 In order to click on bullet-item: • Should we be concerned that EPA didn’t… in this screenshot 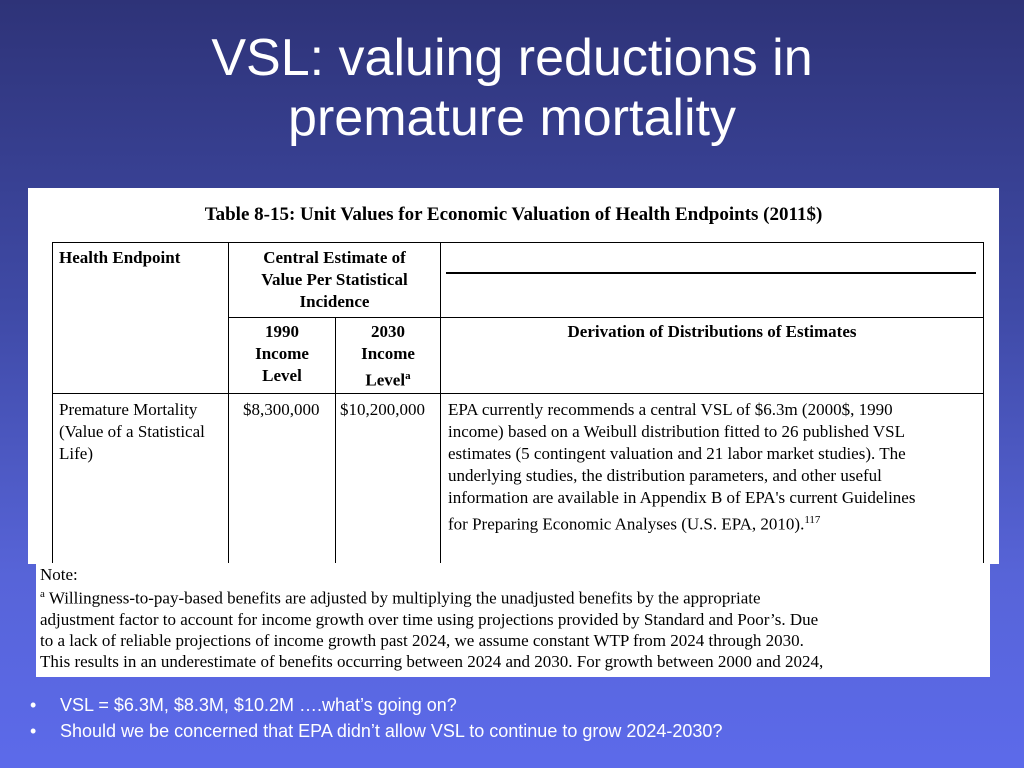, I will do `click(520, 731)`.